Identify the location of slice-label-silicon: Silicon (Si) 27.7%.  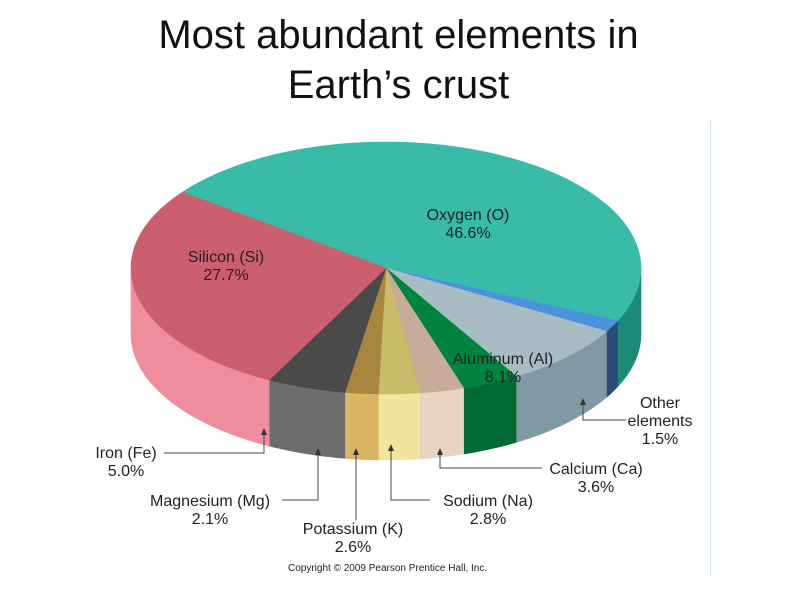
(226, 266).